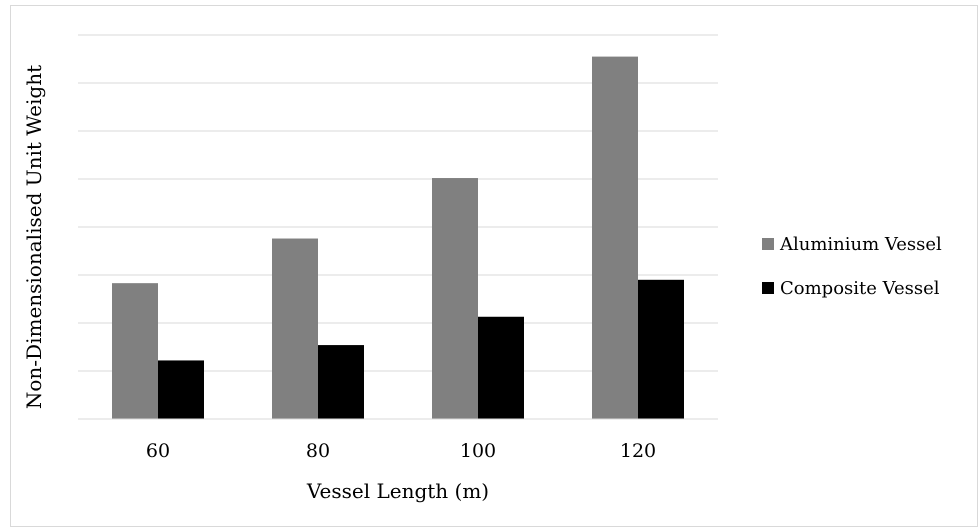  I want to click on x-tick-label: 60, so click(158, 451).